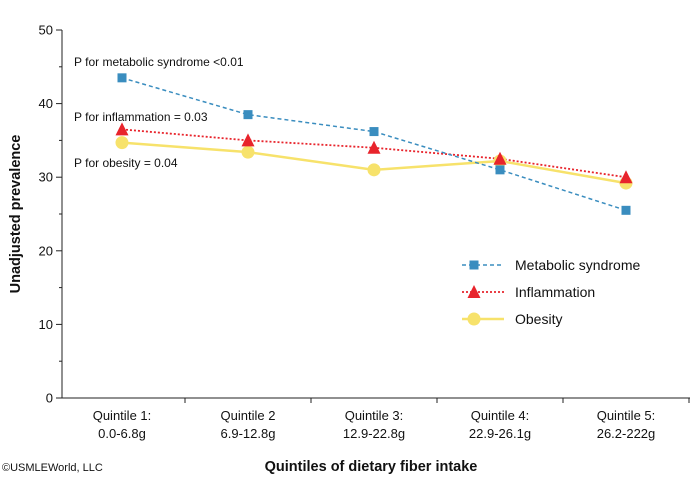  Describe the element at coordinates (626, 433) in the screenshot. I see `x-tick-label: 26.2-222g` at that location.